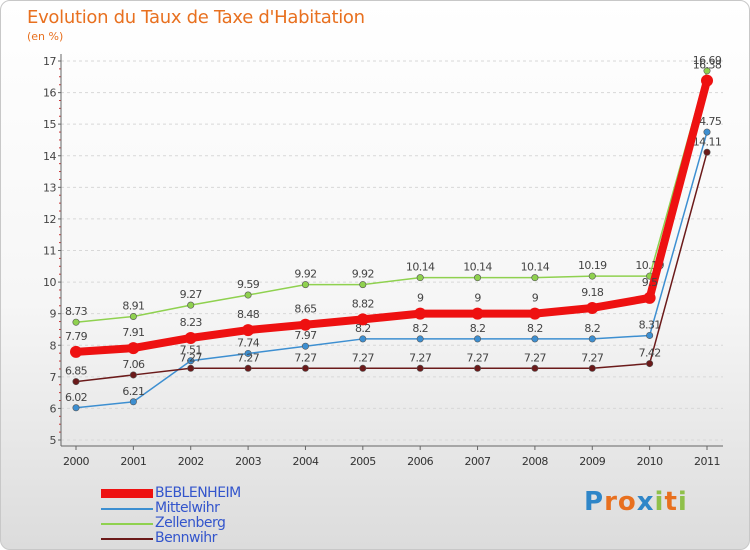  What do you see at coordinates (305, 309) in the screenshot?
I see `data-label-beblenheim: 8.65` at bounding box center [305, 309].